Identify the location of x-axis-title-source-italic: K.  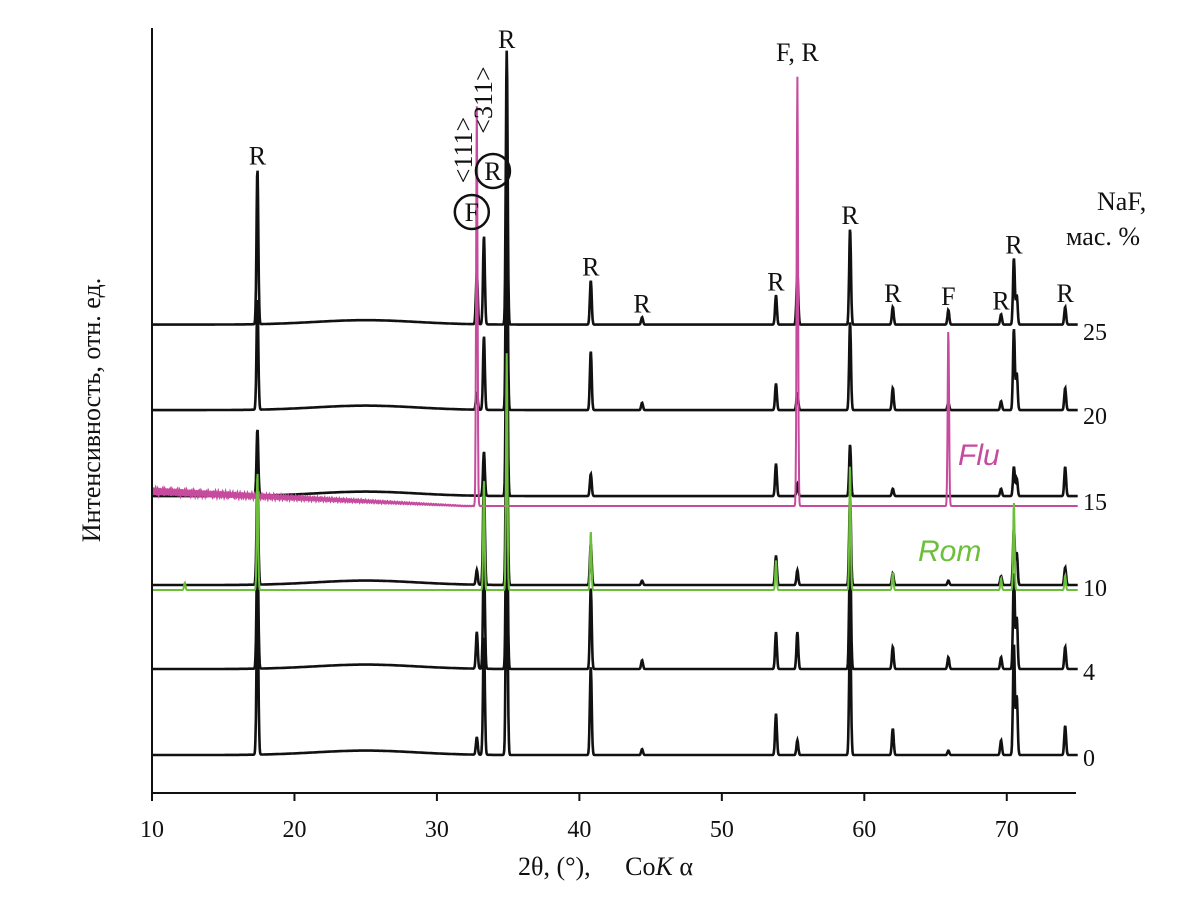
(665, 866).